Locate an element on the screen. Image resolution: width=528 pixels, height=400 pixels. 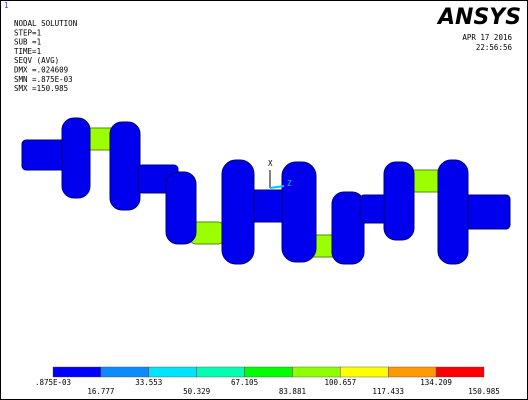
info-line: STEP=1 is located at coordinates (27, 32).